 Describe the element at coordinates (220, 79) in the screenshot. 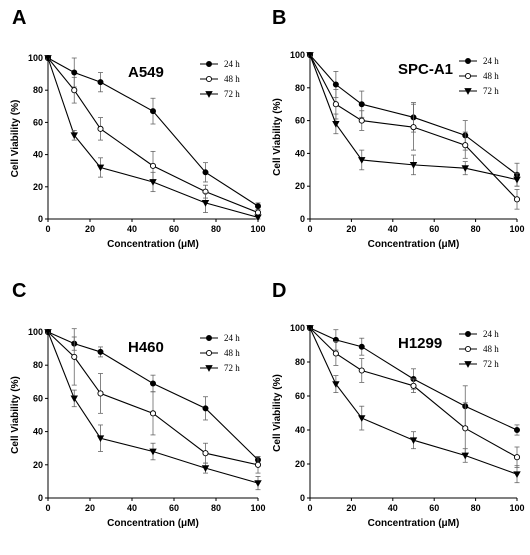

I see `legend: 24 h 48 h 72 h` at that location.